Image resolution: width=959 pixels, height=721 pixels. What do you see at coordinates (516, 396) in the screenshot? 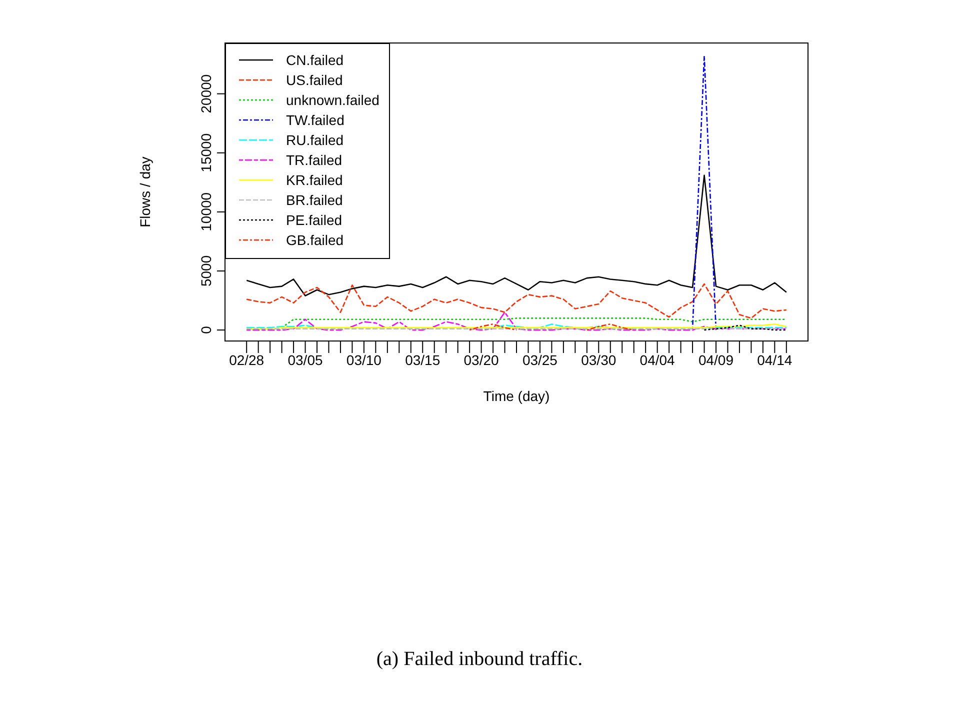
I see `x-axis-title: Time (day)` at bounding box center [516, 396].